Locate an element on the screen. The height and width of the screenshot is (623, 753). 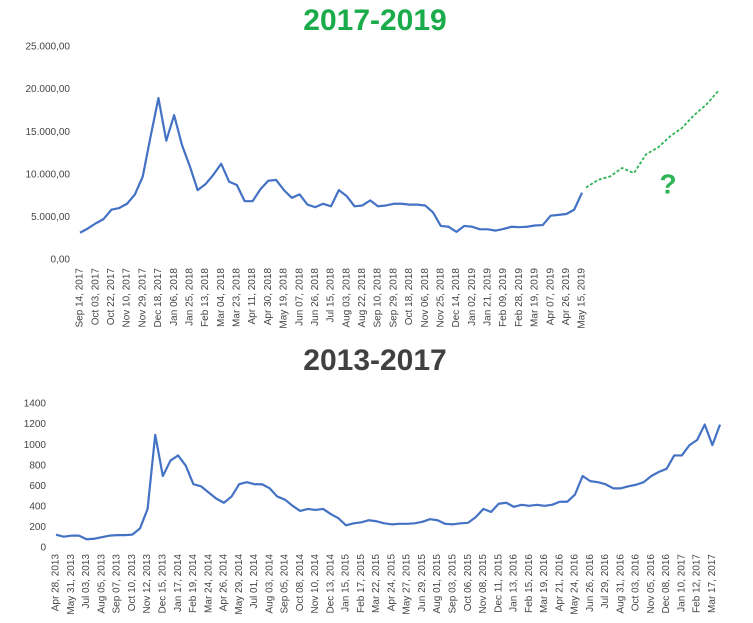
x-tick-label: Nov 10, 2017 is located at coordinates (127, 298).